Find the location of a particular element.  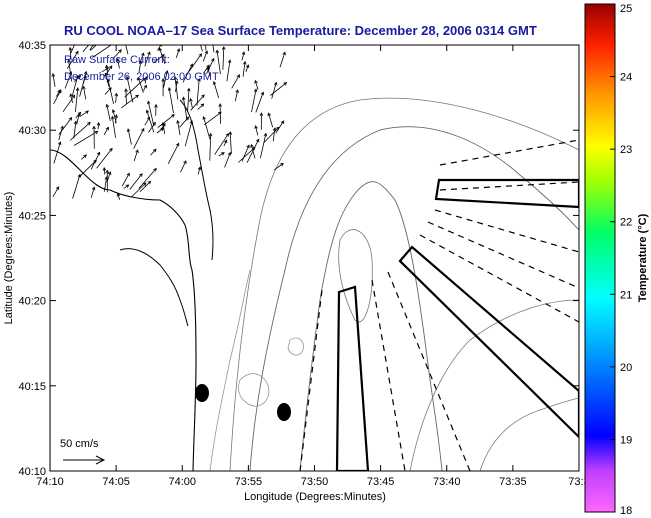

y-tick-label: 40:35 is located at coordinates (32, 46).